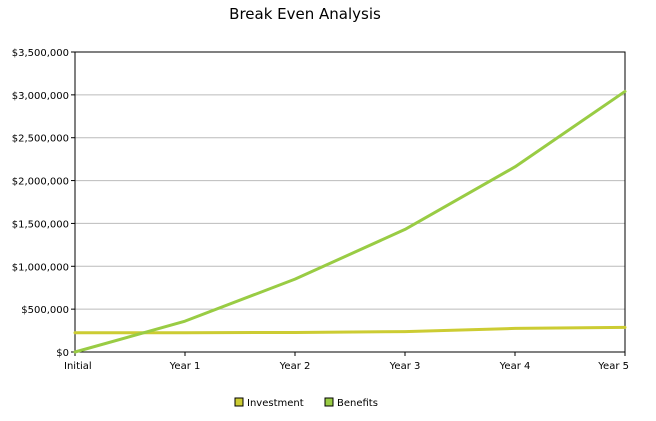 The image size is (656, 421). What do you see at coordinates (613, 366) in the screenshot?
I see `x-tick-label: Year 5` at bounding box center [613, 366].